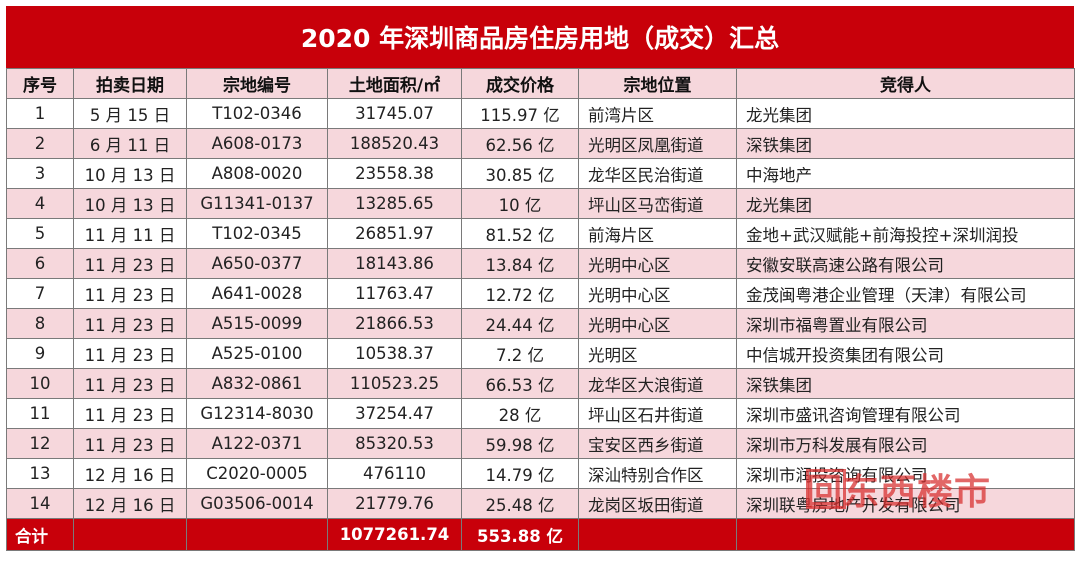  Describe the element at coordinates (905, 323) in the screenshot. I see `winning-bidder-cell: 深圳市福粤置业有限公司` at that location.